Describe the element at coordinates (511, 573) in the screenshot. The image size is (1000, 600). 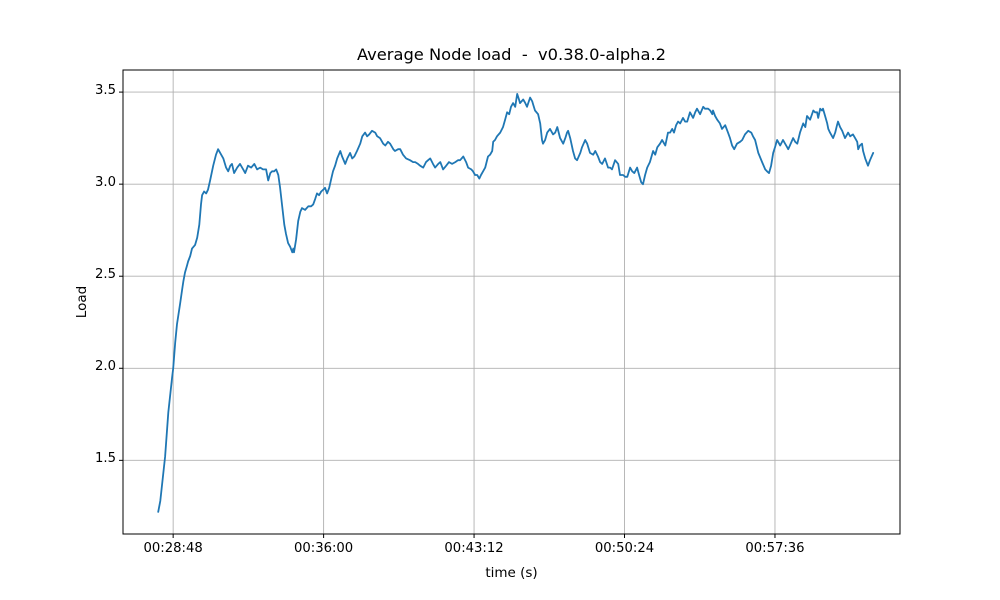
I see `x-axis-label: time (s)` at that location.